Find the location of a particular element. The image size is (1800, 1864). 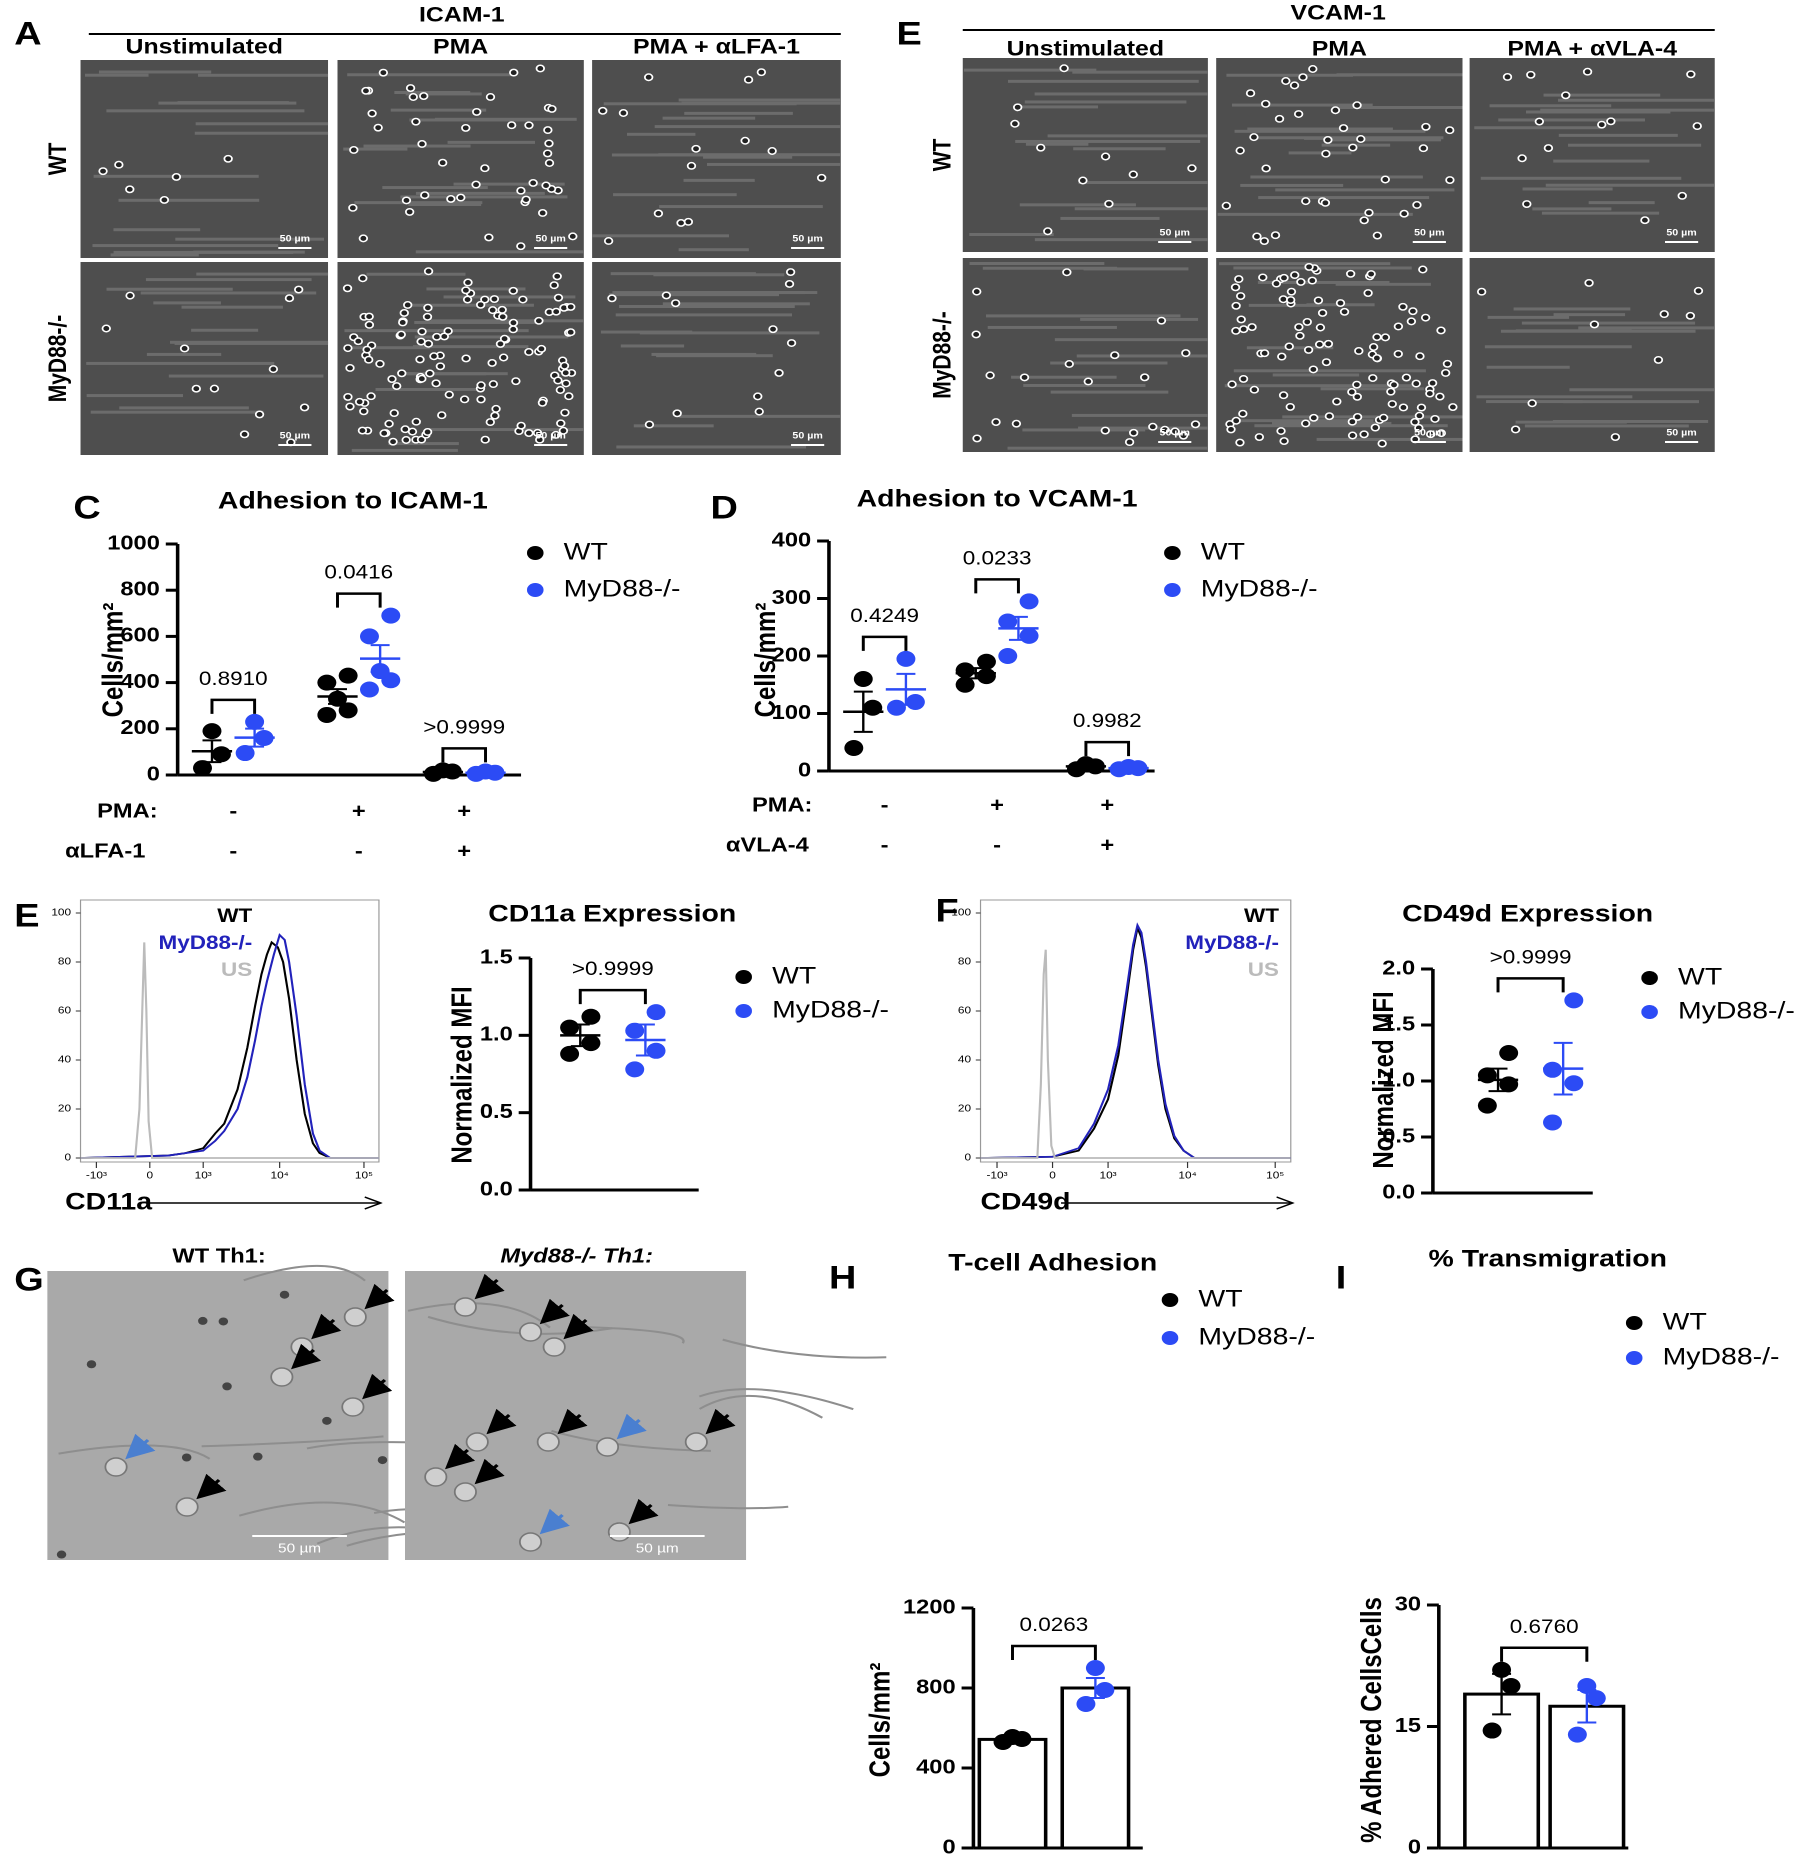

y-tick-label: 30 is located at coordinates (1408, 1603).